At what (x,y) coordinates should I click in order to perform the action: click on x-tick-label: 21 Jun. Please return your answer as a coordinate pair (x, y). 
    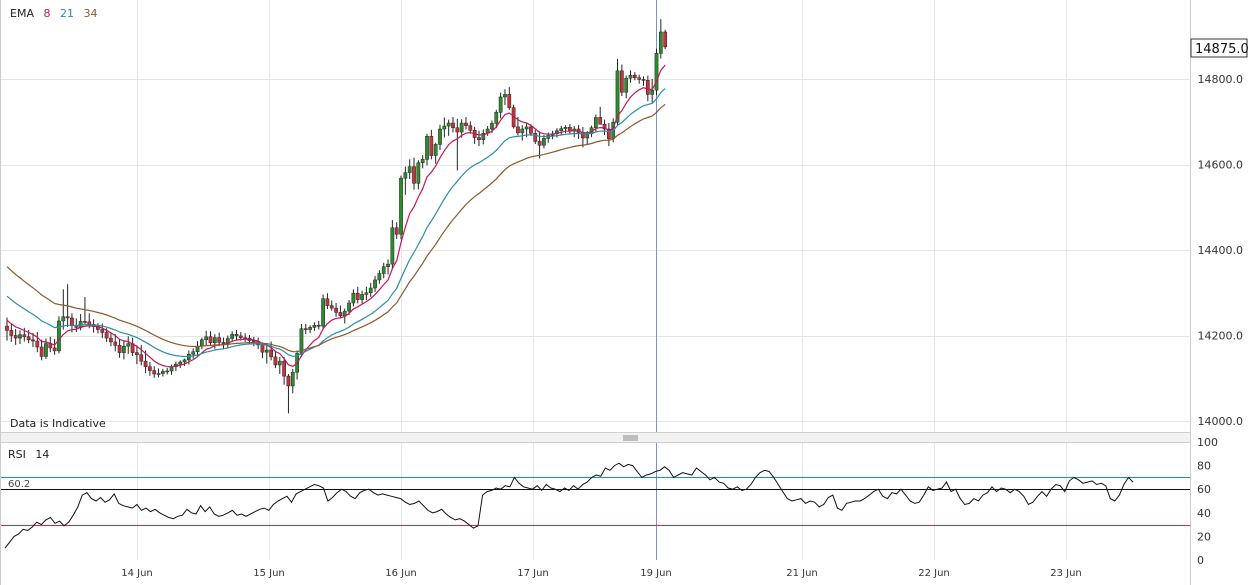
    Looking at the image, I should click on (802, 573).